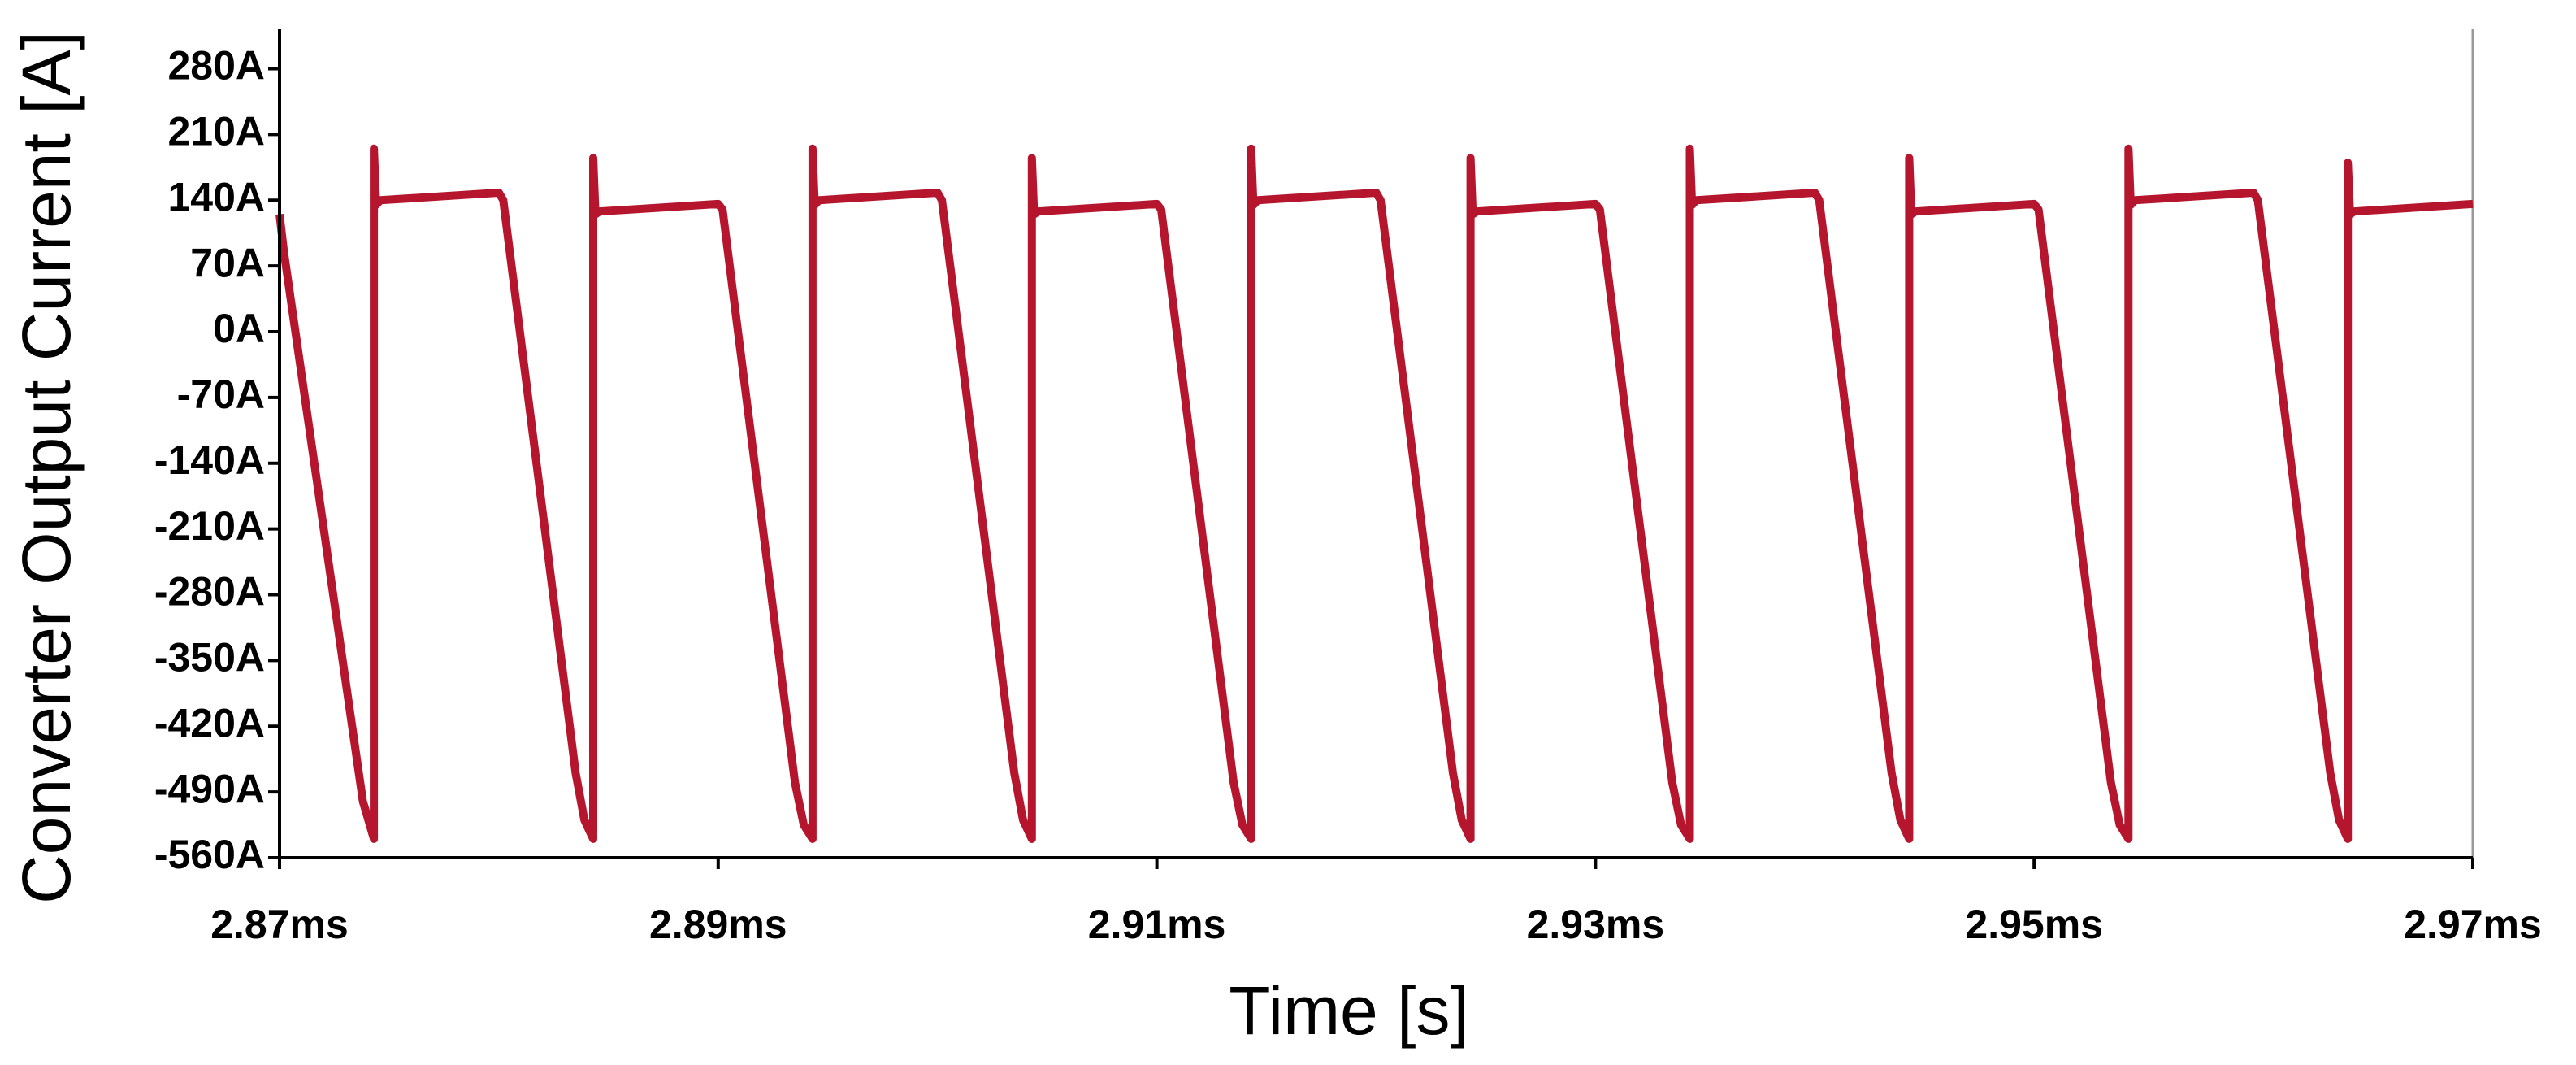 This screenshot has width=2576, height=1065. I want to click on x-tick-label: 2.87ms, so click(279, 924).